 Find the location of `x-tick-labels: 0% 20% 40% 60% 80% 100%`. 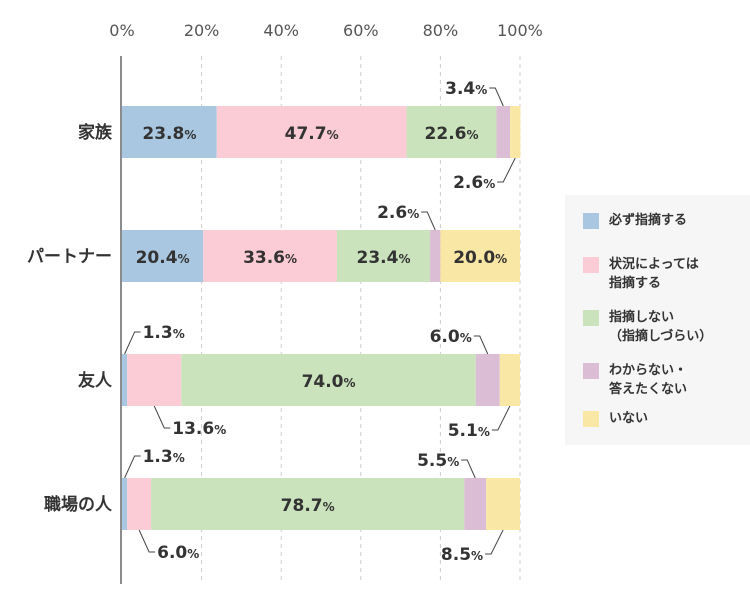

x-tick-labels: 0% 20% 40% 60% 80% 100% is located at coordinates (326, 30).